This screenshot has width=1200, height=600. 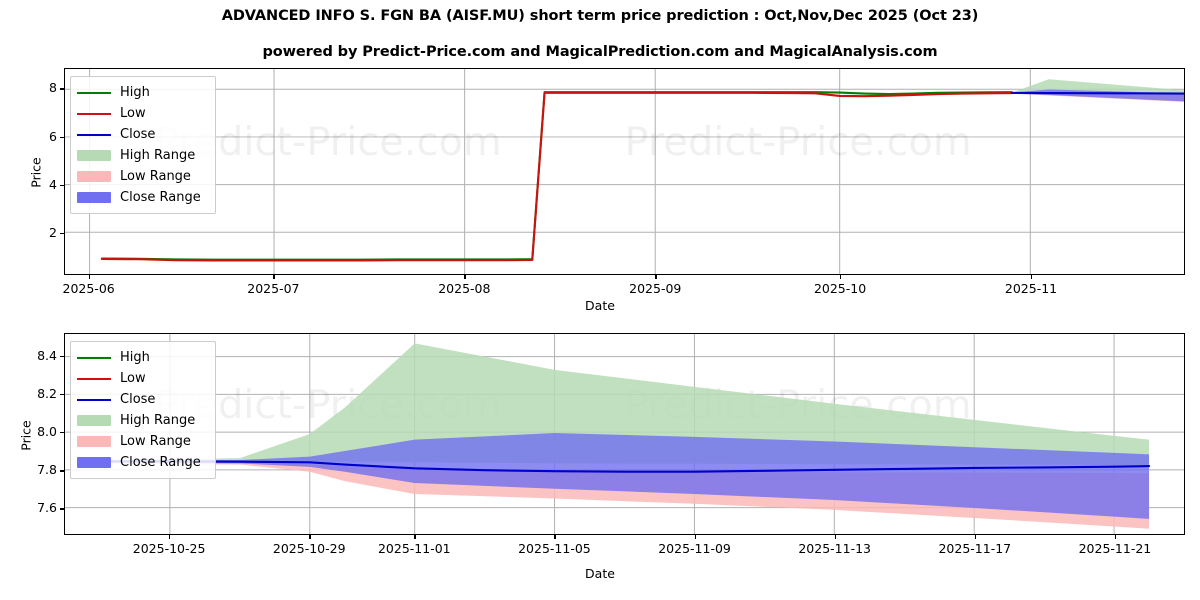 I want to click on watermark-text: Predict-Price.com, so click(x=798, y=142).